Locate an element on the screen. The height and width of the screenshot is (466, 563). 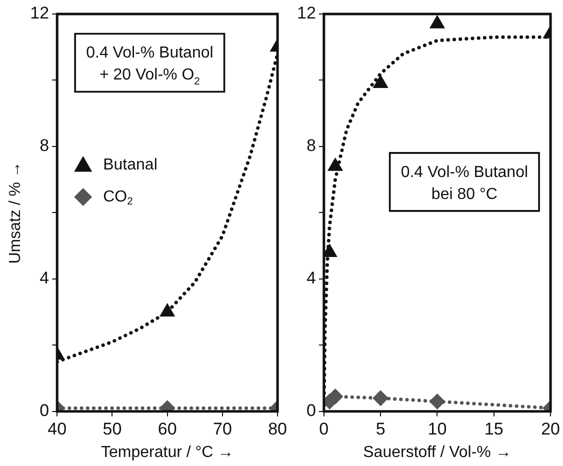
x-axis-title: Sauerstoff / Vol-% → is located at coordinates (437, 452).